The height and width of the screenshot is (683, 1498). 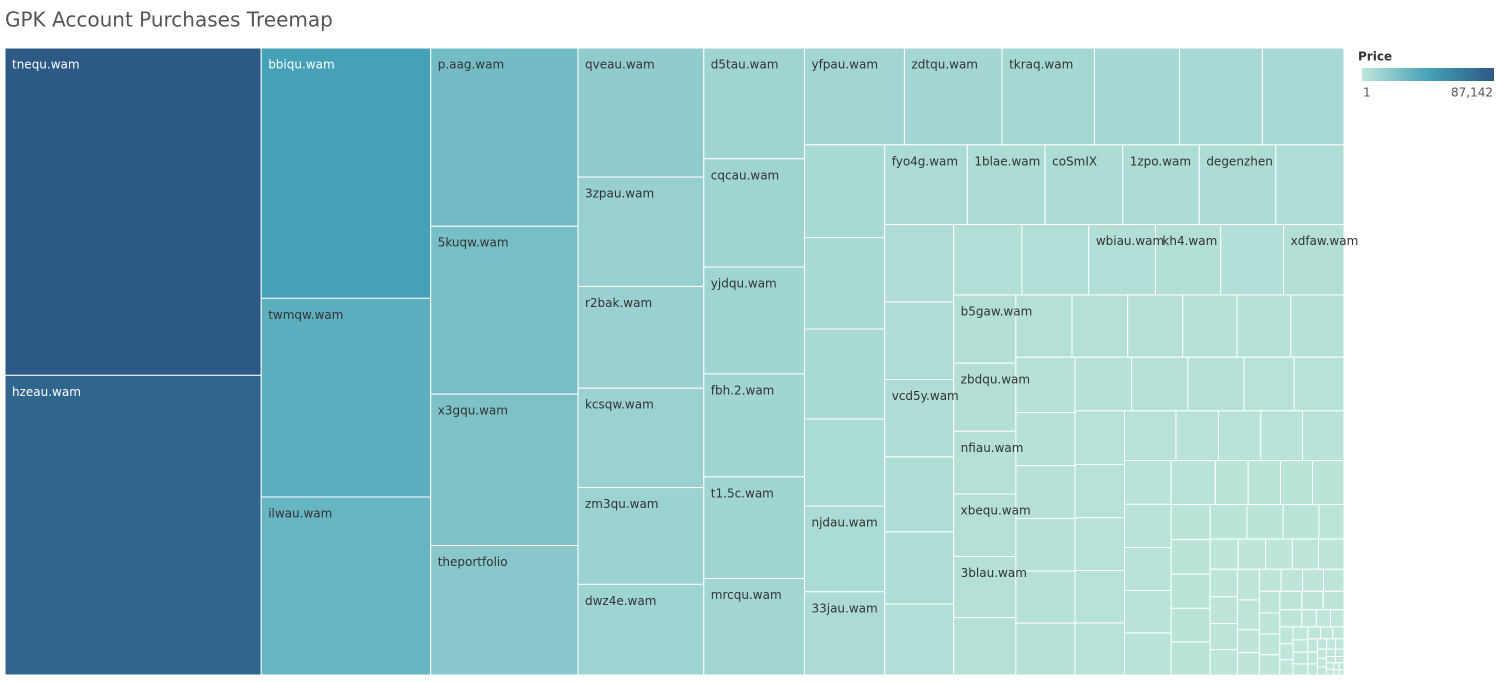 What do you see at coordinates (992, 448) in the screenshot?
I see `tile-label: nfiau.wam` at bounding box center [992, 448].